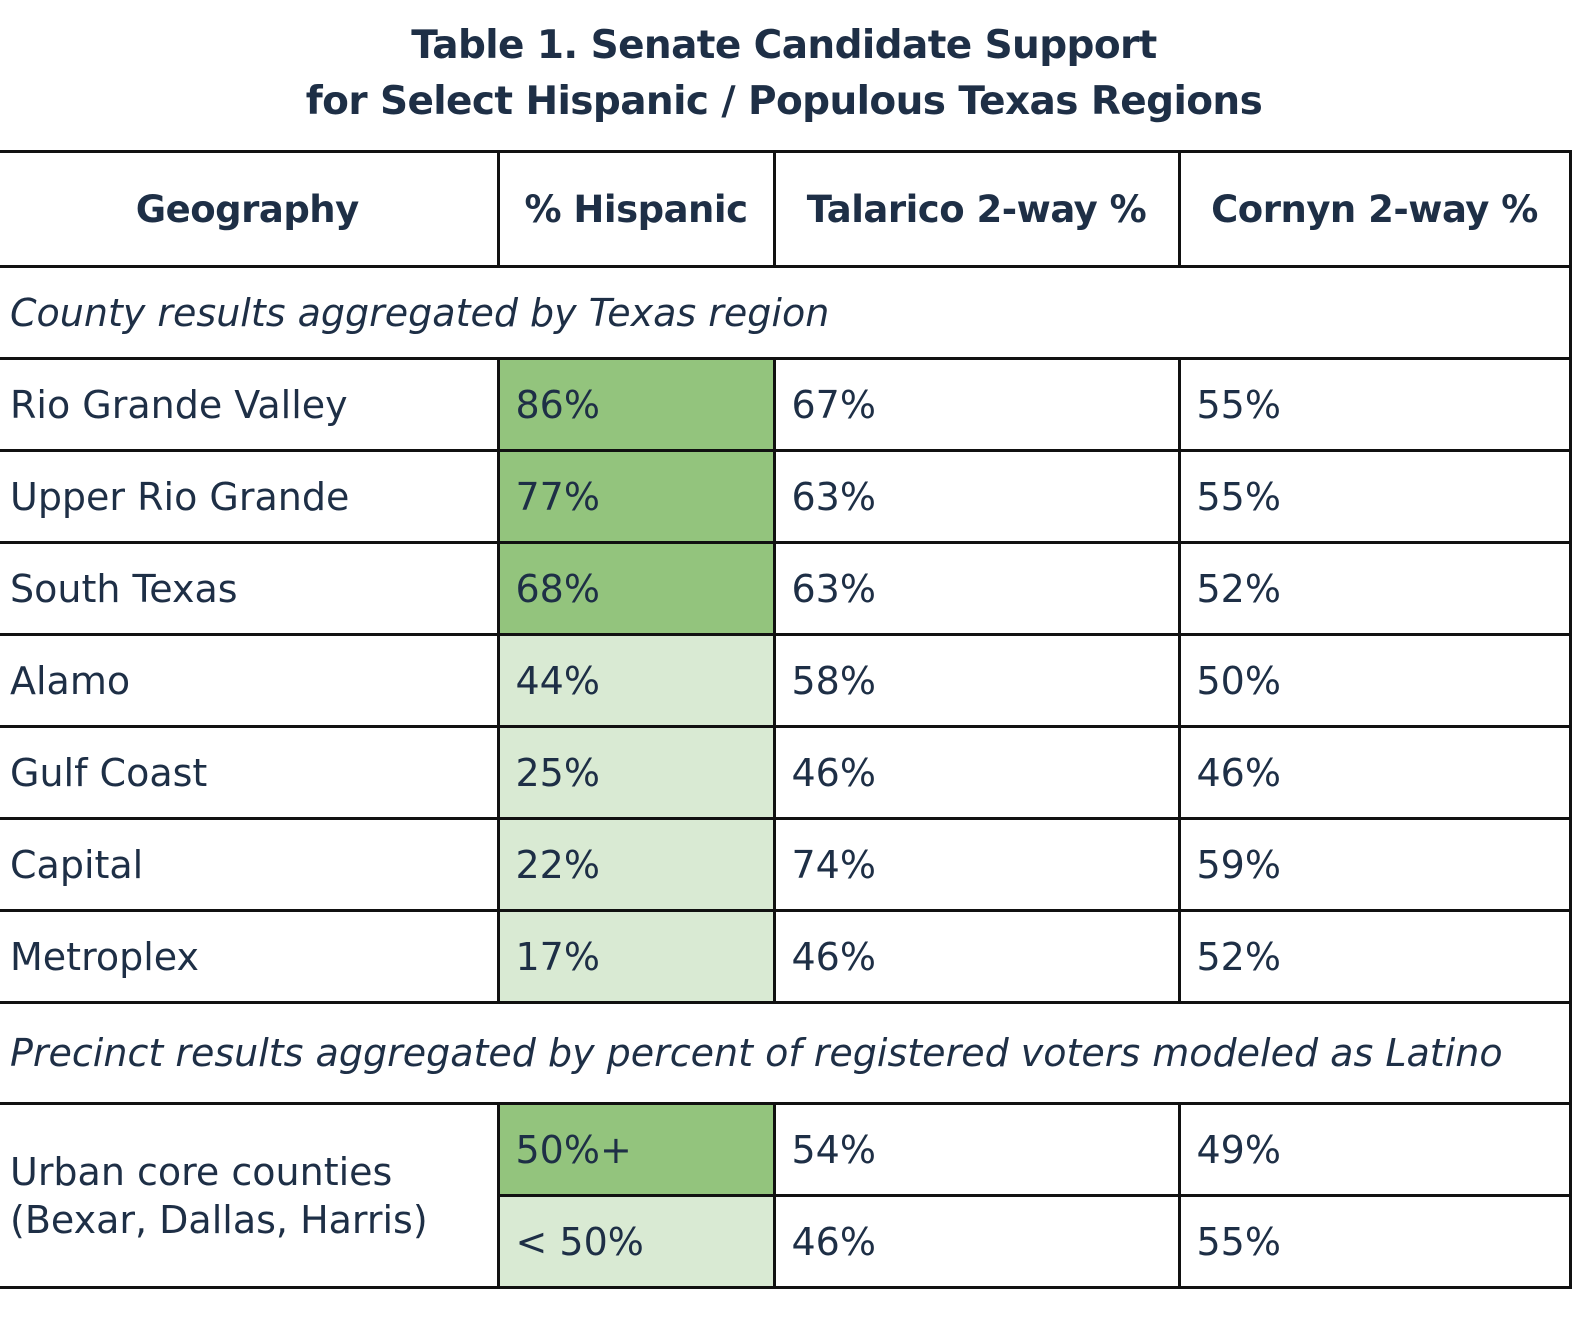  I want to click on talarico-cell: 67%, so click(976, 404).